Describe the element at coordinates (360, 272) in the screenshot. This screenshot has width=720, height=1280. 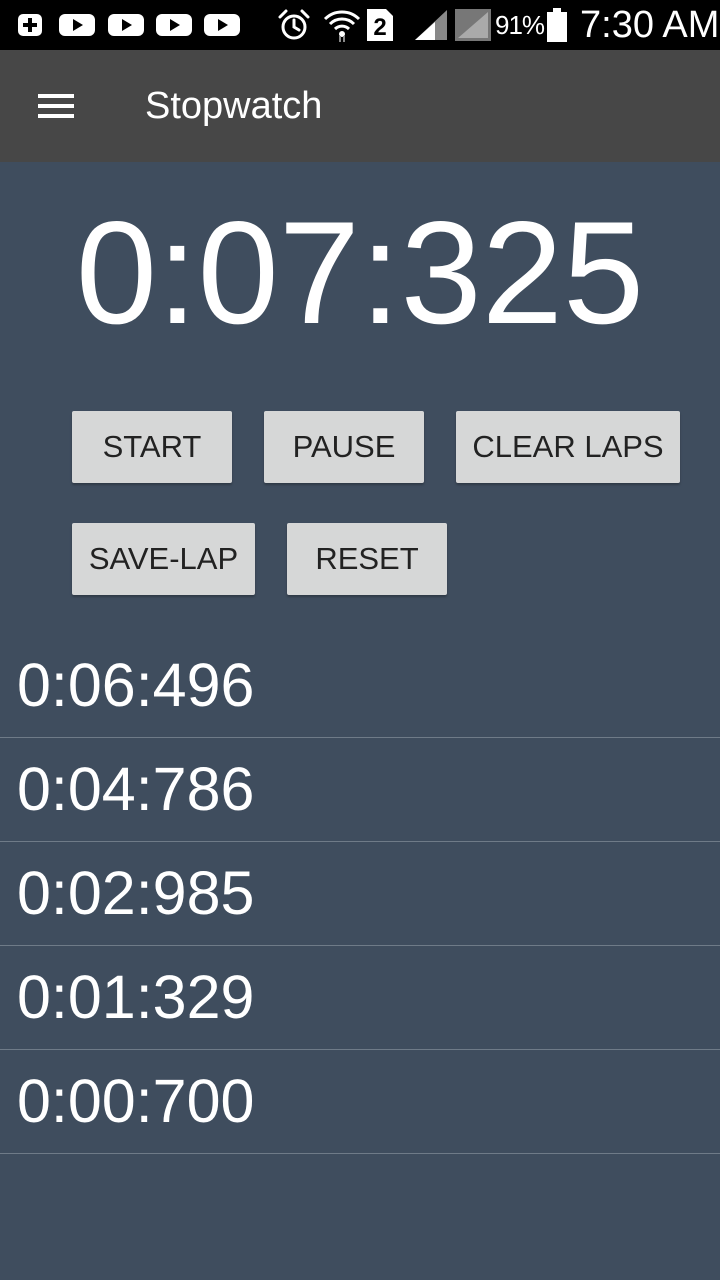
I see `timer-display: 0:07:325` at that location.